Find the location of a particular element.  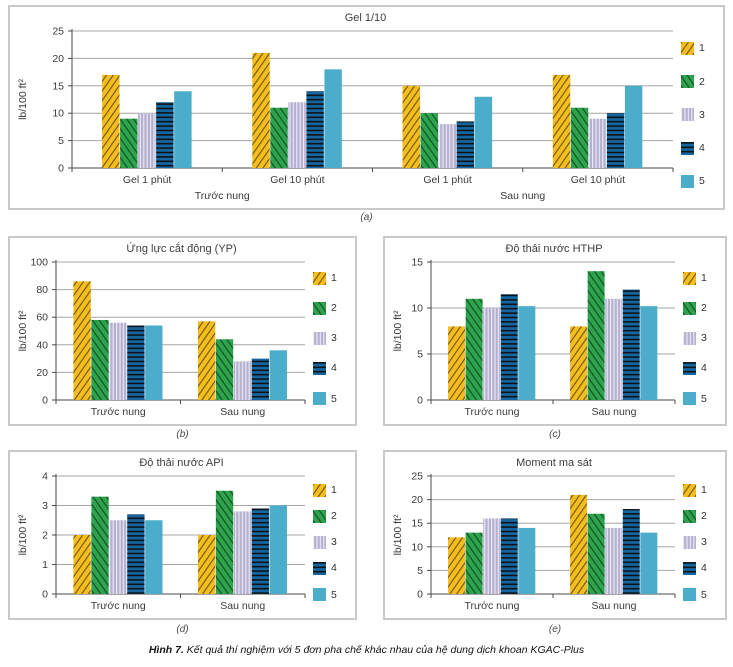

y-tick-label: 20 is located at coordinates (58, 59).